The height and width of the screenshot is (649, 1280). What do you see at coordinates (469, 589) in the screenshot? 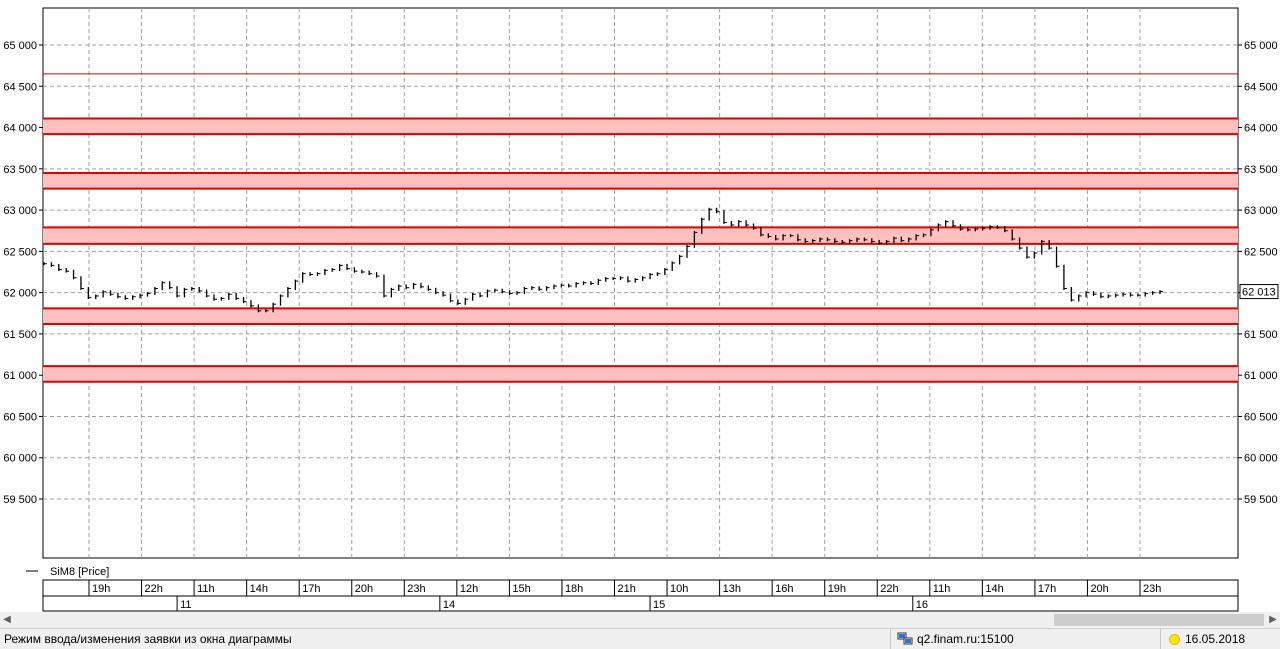
I see `hour-label: 12h` at bounding box center [469, 589].